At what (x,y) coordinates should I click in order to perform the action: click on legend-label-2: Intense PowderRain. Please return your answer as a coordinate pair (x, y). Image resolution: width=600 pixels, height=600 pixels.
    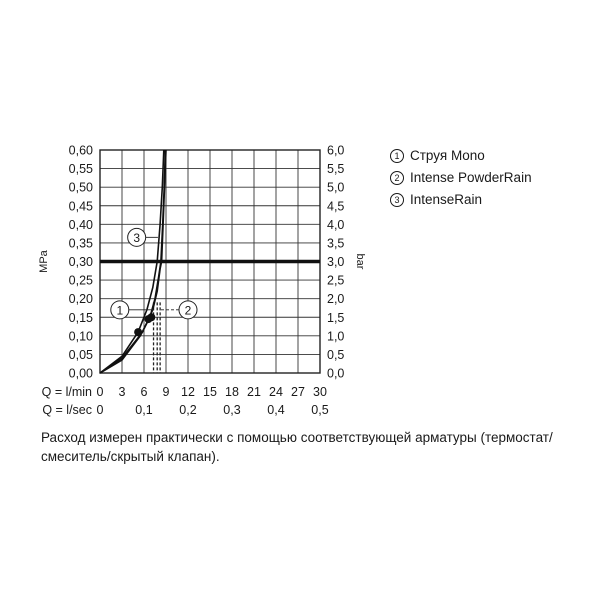
    Looking at the image, I should click on (471, 177).